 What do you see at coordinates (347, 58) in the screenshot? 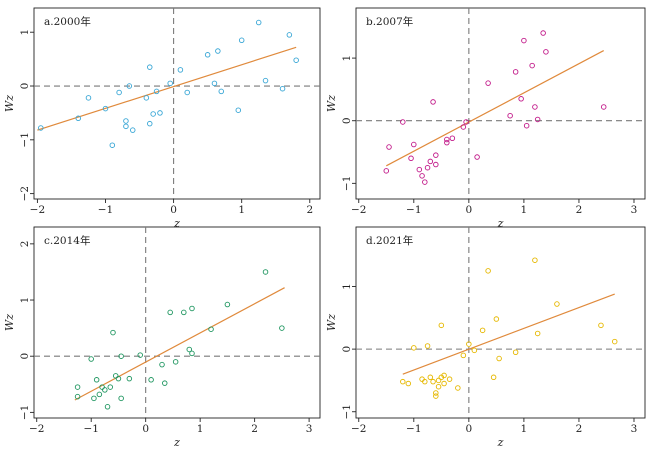
I see `y-tick-label: 1` at bounding box center [347, 58].